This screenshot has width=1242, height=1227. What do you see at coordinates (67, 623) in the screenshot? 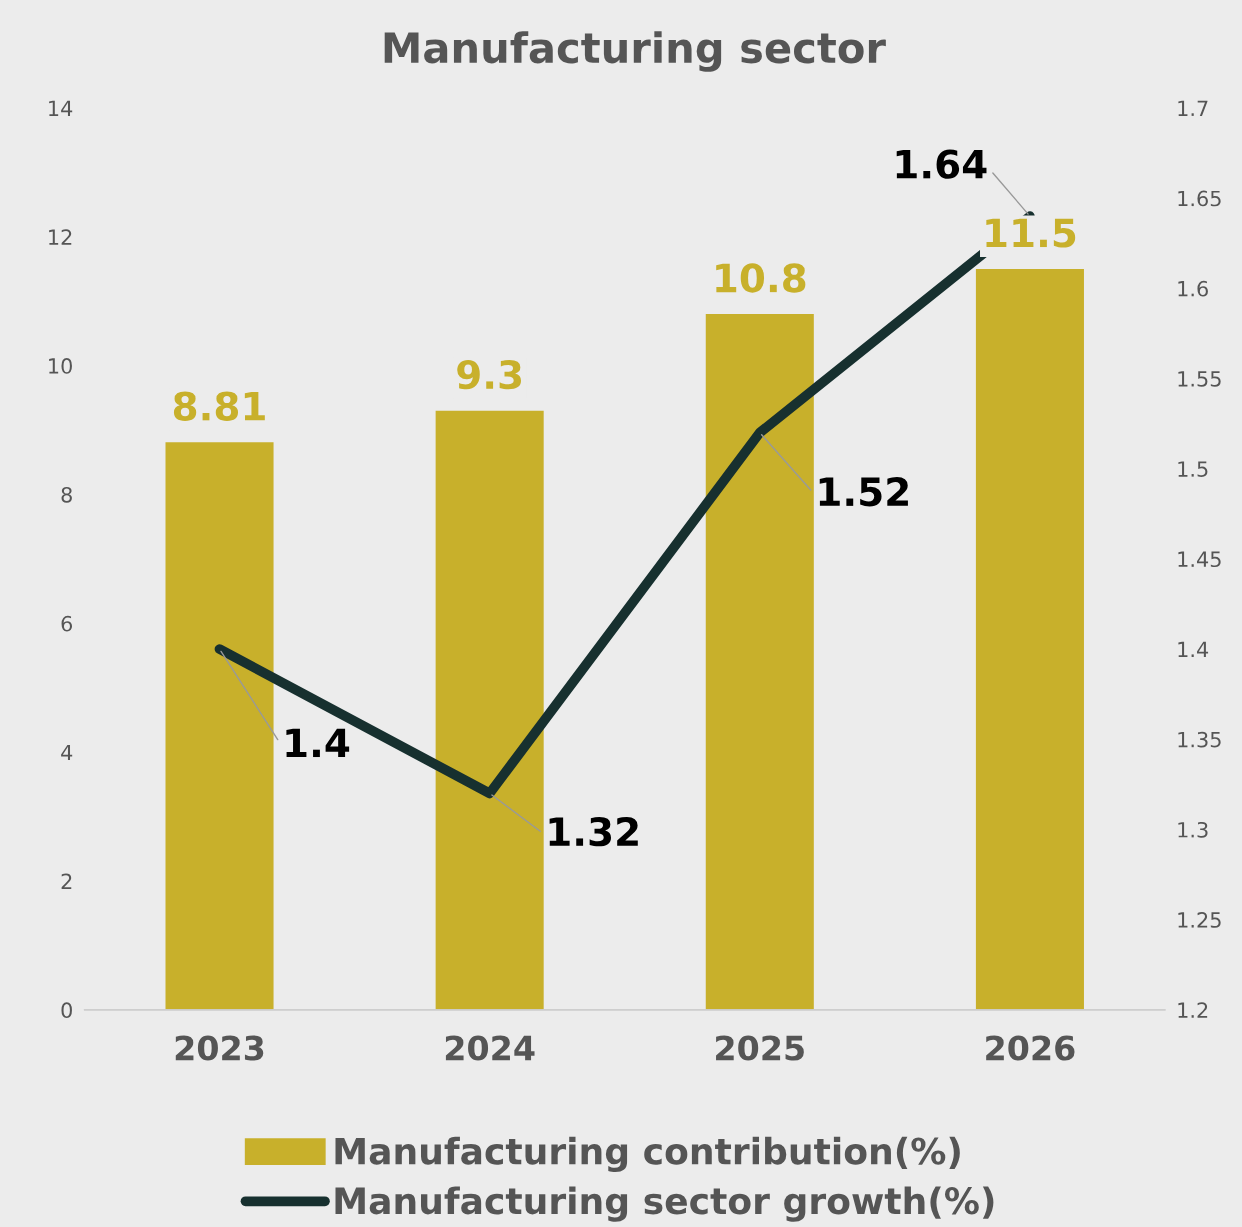
I see `y-tick-label: 6` at bounding box center [67, 623].